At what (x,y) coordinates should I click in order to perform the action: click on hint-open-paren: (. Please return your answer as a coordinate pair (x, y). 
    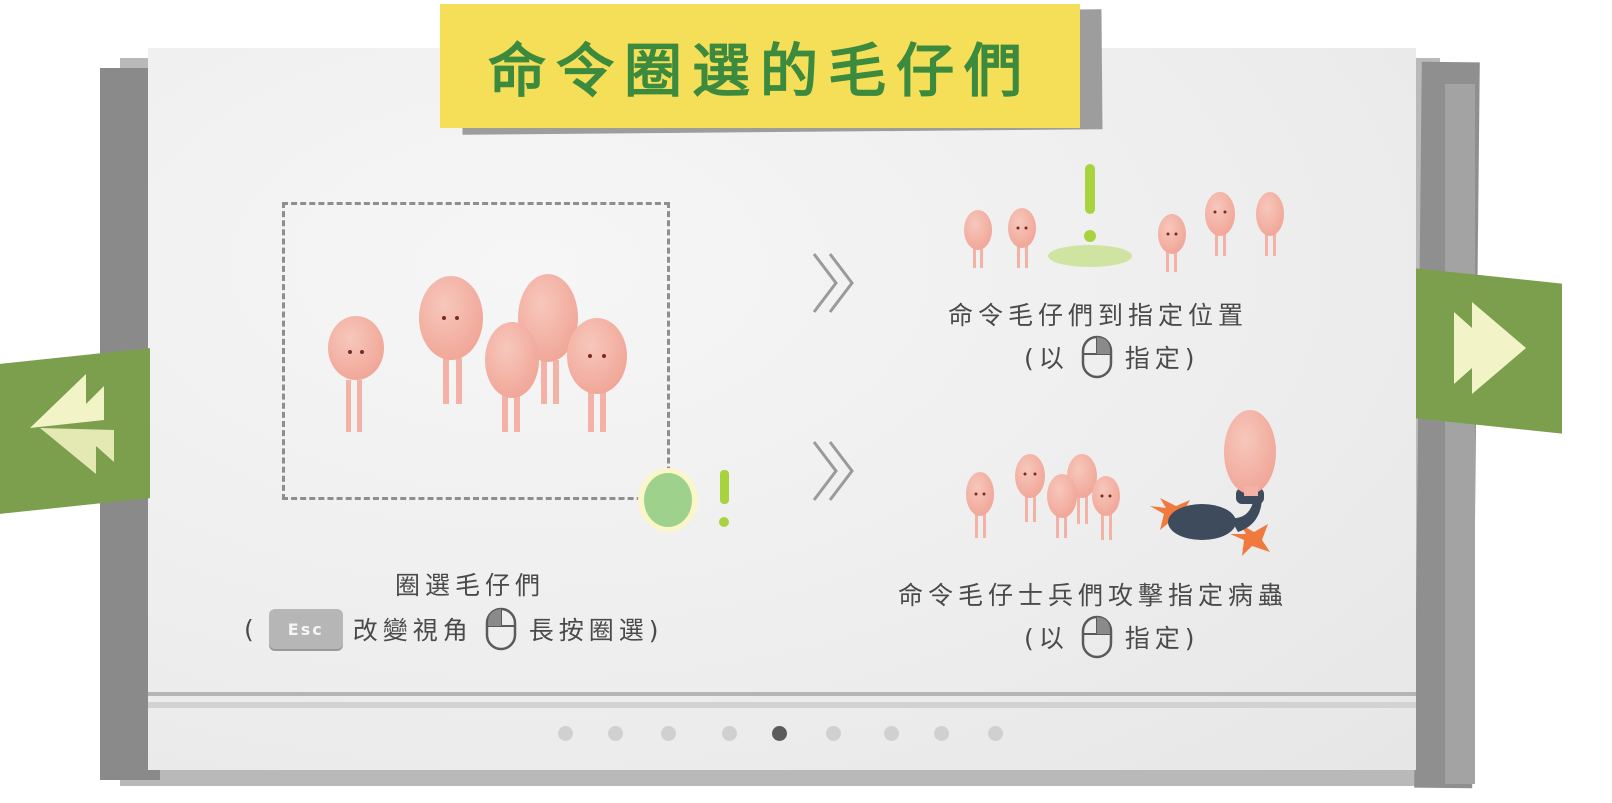
    Looking at the image, I should click on (251, 629).